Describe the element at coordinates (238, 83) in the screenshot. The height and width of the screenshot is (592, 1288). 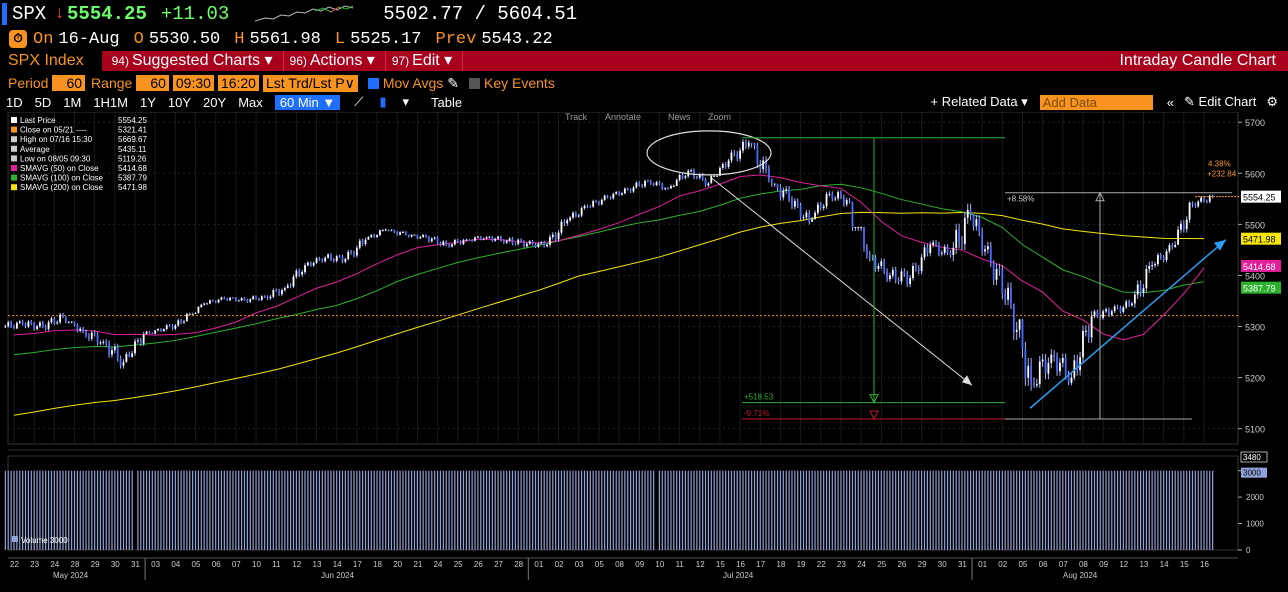
I see `time-to-input: 16:20` at that location.